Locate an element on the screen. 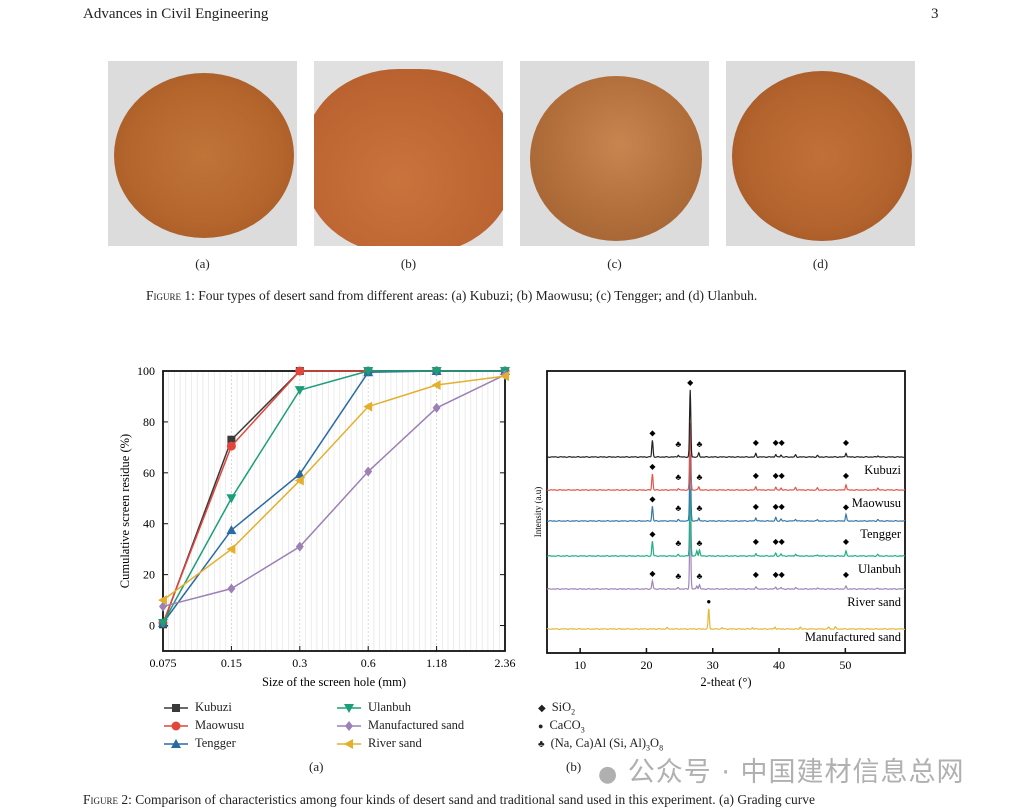  x-tick-label: 1.18 is located at coordinates (436, 663).